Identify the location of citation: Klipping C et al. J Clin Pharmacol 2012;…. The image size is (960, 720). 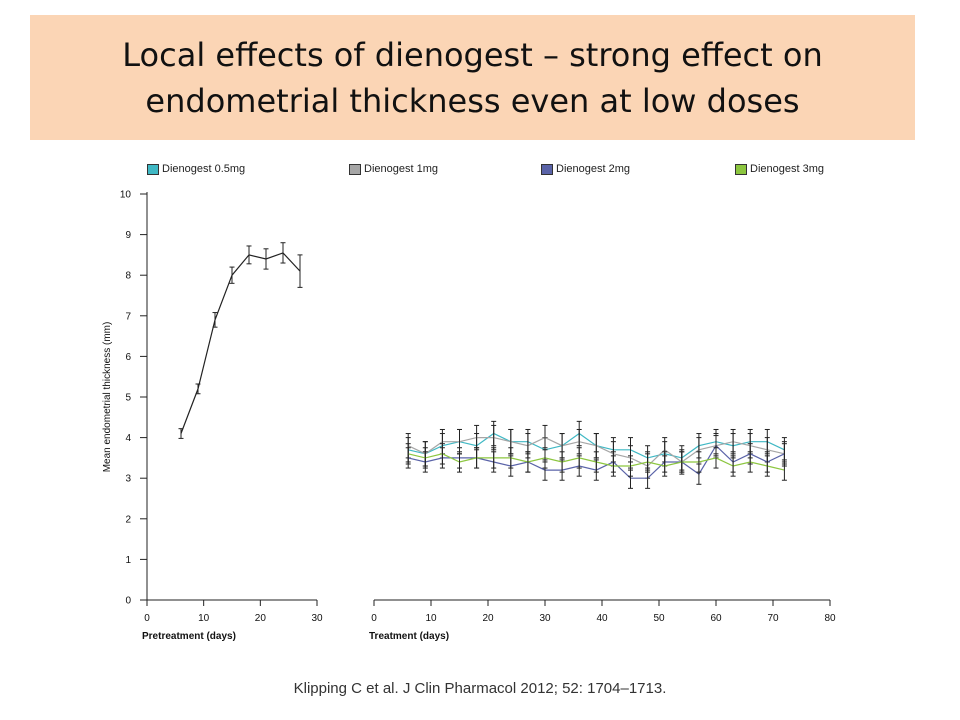
(480, 688).